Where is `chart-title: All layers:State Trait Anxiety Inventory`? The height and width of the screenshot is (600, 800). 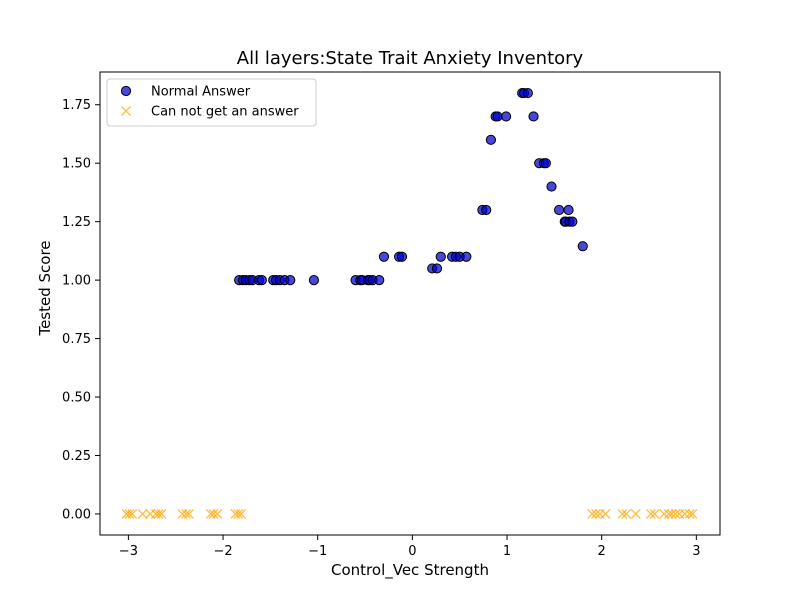 chart-title: All layers:State Trait Anxiety Inventory is located at coordinates (410, 58).